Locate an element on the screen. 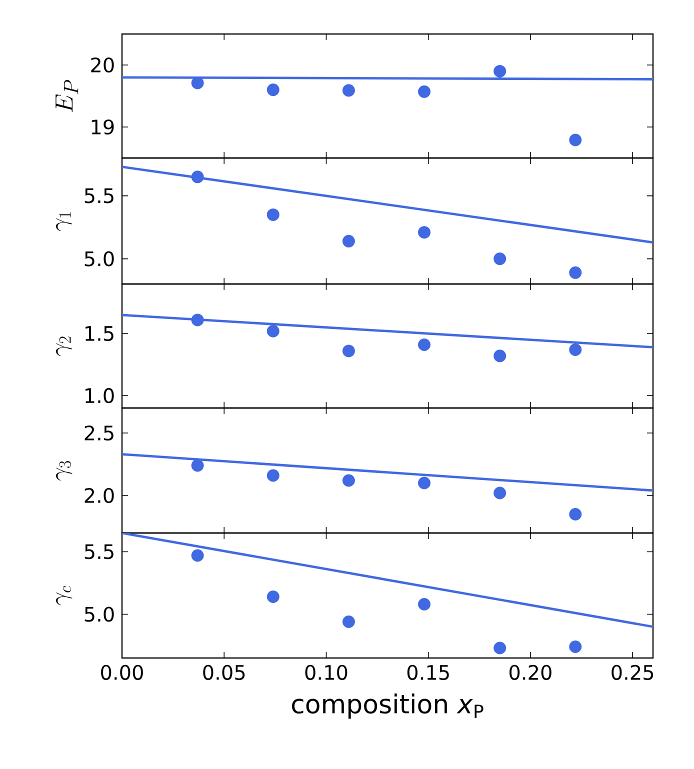  x-axis-title: composition x$_{P}$ is located at coordinates (388, 706).